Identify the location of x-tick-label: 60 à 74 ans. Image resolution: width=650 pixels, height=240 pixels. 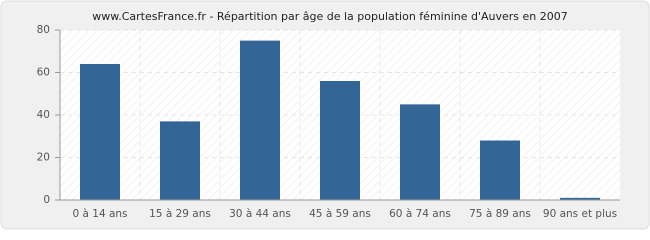
(420, 214).